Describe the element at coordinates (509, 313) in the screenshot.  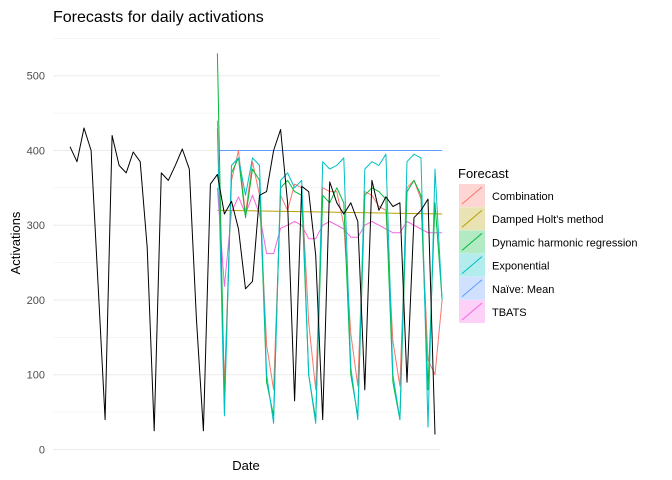
I see `legend-label: TBATS` at that location.